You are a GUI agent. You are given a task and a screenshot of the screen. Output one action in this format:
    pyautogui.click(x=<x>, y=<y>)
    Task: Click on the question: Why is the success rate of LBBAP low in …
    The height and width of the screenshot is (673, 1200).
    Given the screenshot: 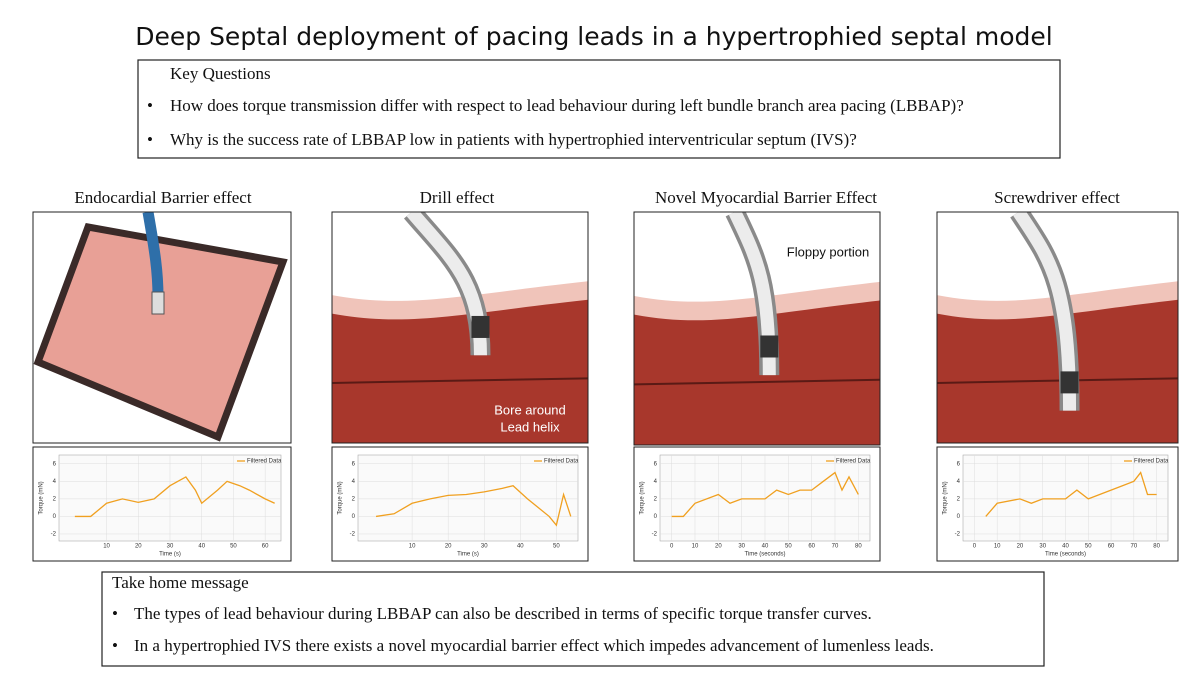 What is the action you would take?
    pyautogui.click(x=513, y=139)
    